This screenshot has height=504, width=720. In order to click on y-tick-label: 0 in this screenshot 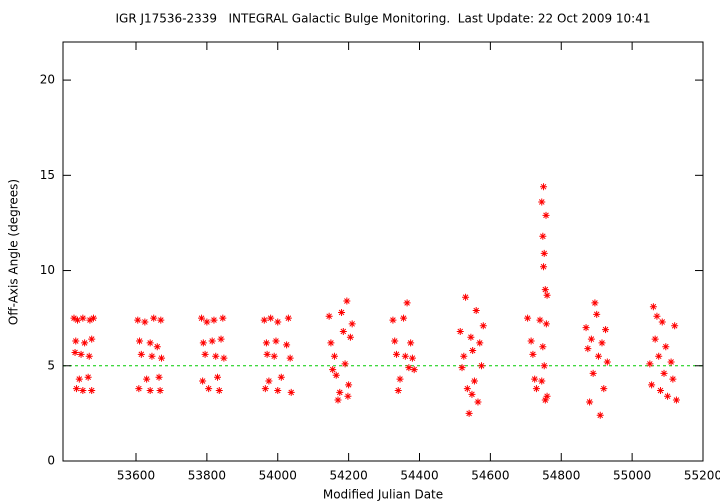, I will do `click(51, 461)`.